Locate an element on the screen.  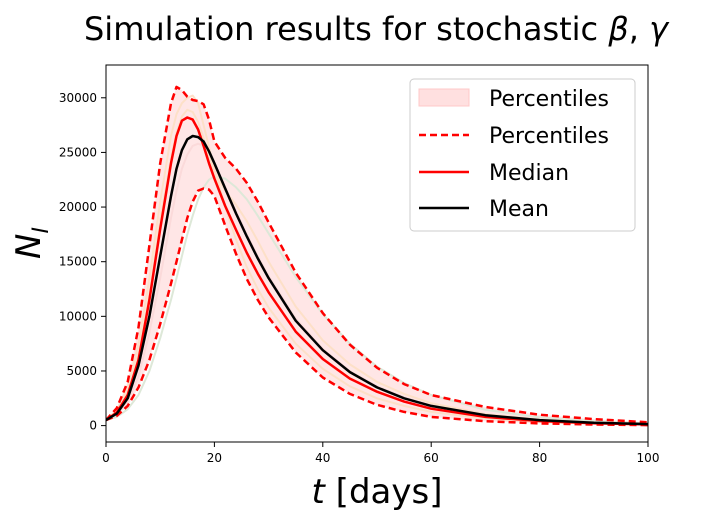
x-axis: 0 20 40 60 80 100 is located at coordinates (380, 453).